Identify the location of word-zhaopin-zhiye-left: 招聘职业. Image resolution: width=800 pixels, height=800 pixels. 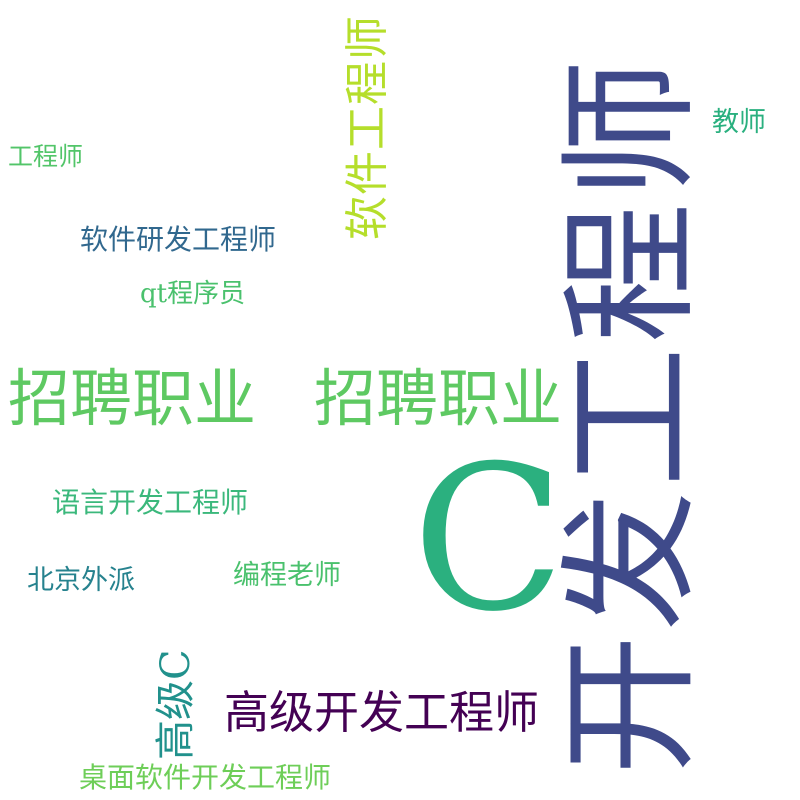
(132, 398).